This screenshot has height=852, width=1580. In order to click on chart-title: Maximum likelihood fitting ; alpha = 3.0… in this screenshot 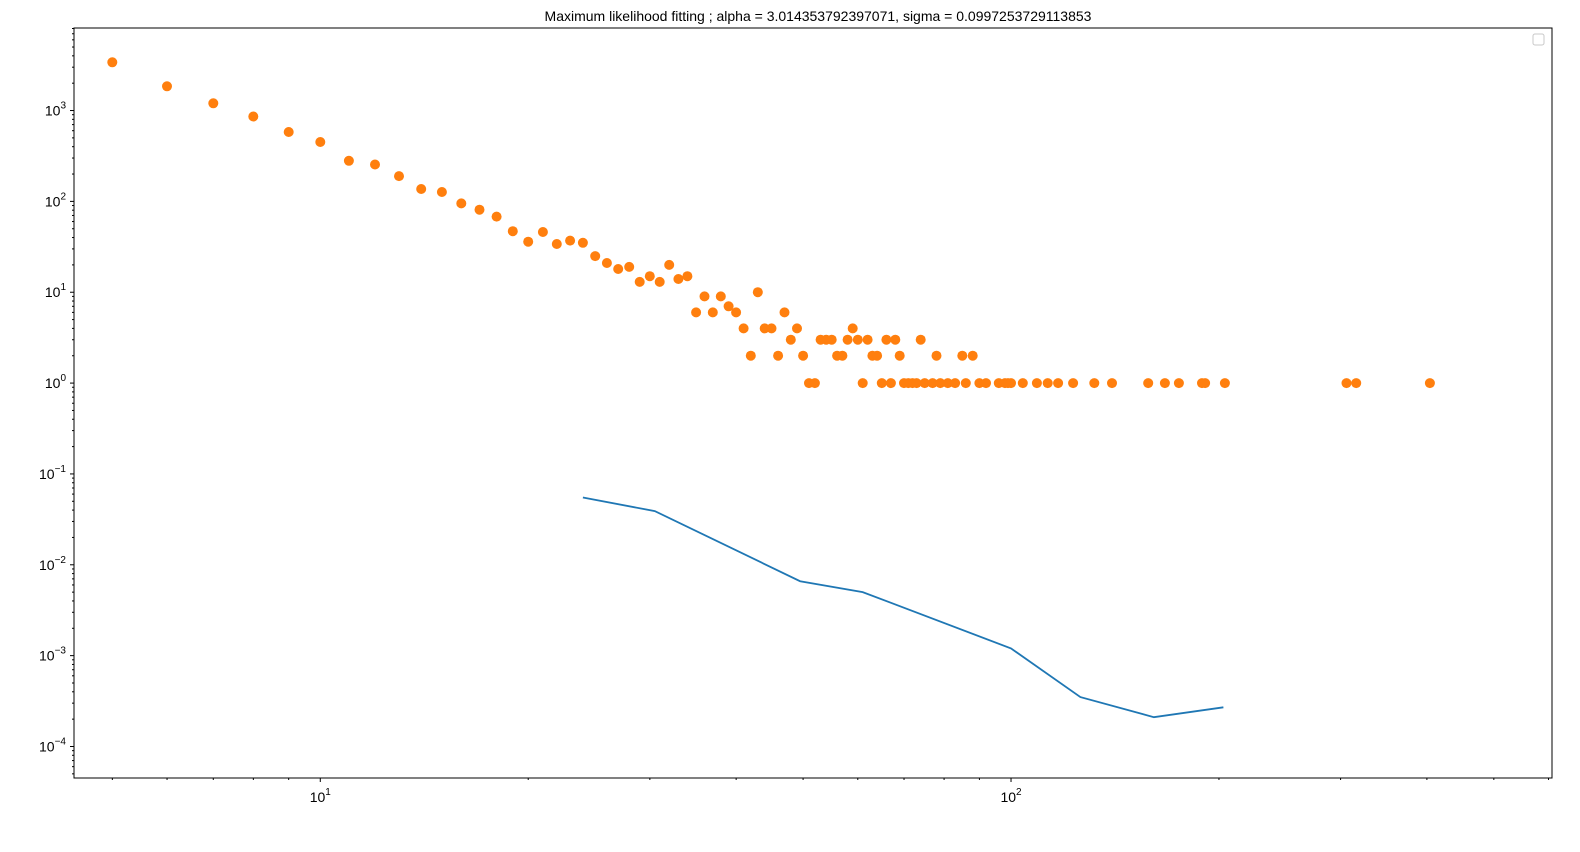, I will do `click(818, 16)`.